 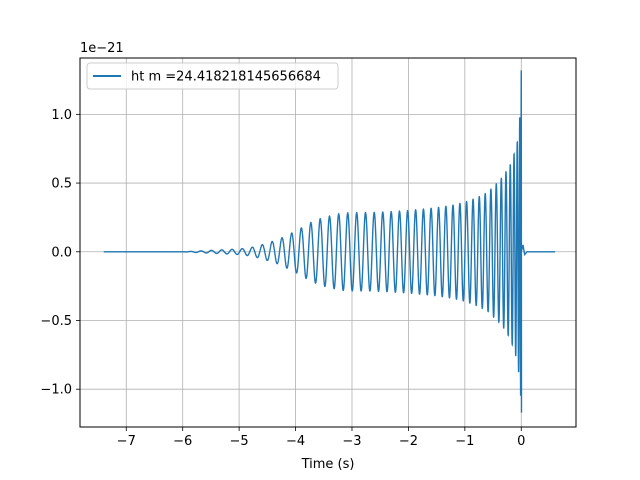 I want to click on x-tick-label: −3, so click(x=351, y=441).